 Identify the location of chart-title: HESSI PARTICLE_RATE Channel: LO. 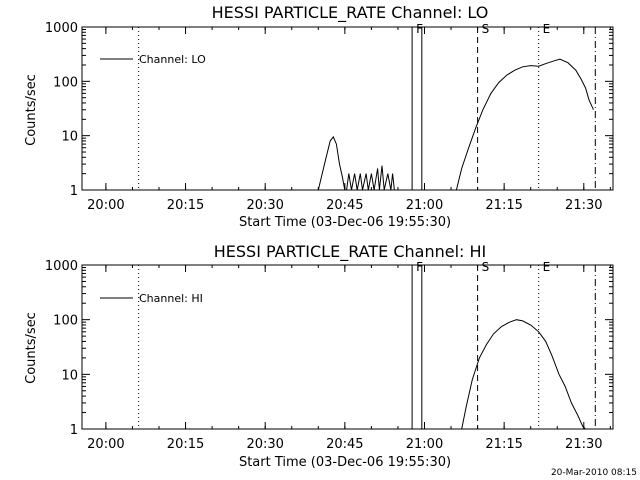
(350, 13).